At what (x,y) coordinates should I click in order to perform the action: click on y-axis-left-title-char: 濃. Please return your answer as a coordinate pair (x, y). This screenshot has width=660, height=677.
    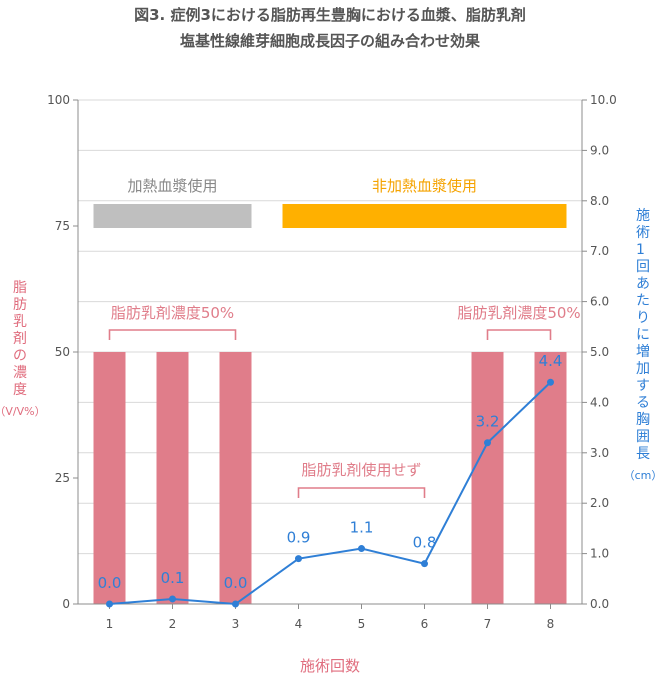
    Looking at the image, I should click on (20, 373).